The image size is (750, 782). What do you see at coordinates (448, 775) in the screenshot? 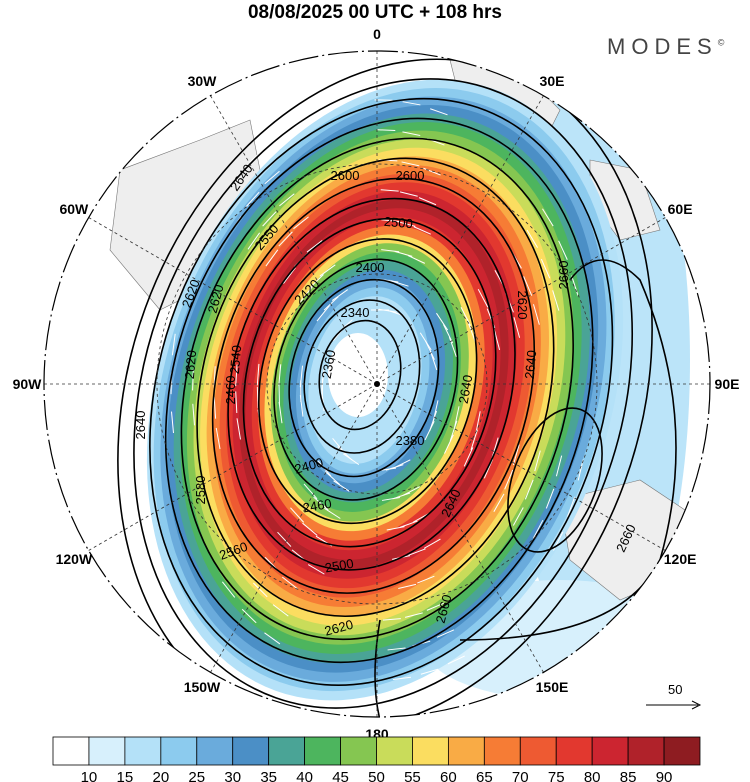
I see `colorbar-label: 60` at bounding box center [448, 775].